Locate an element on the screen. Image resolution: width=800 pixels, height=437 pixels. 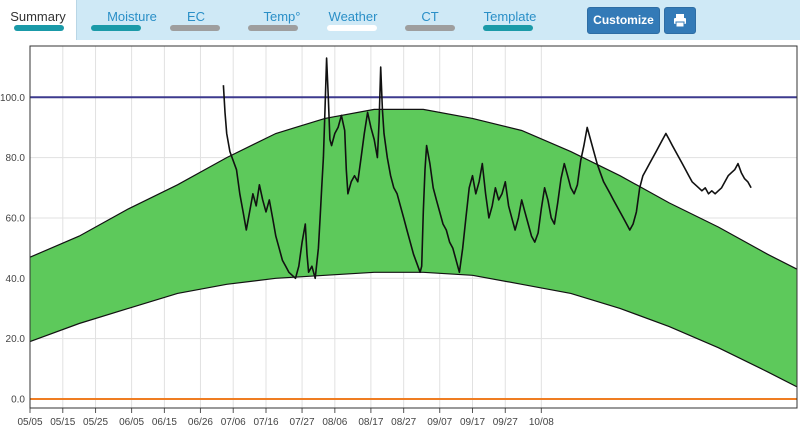
tab-weather: Weather is located at coordinates (353, 20).